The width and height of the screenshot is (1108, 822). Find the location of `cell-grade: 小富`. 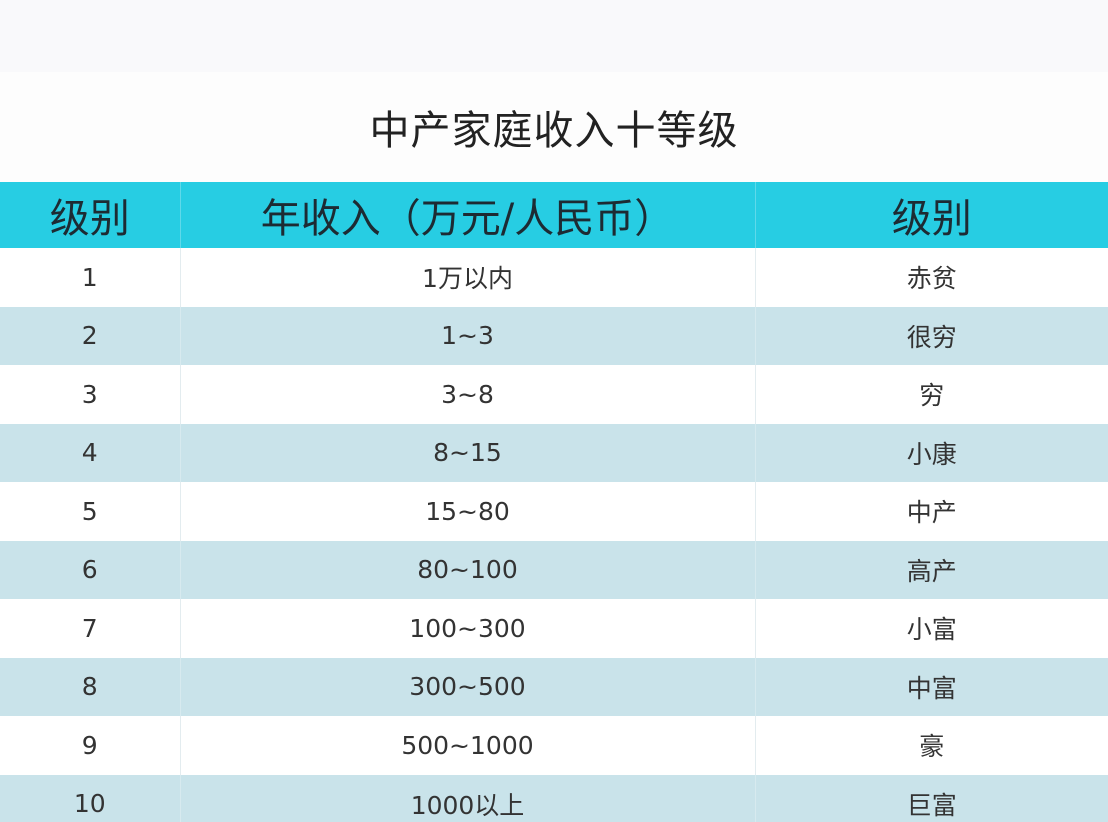

cell-grade: 小富 is located at coordinates (931, 628).